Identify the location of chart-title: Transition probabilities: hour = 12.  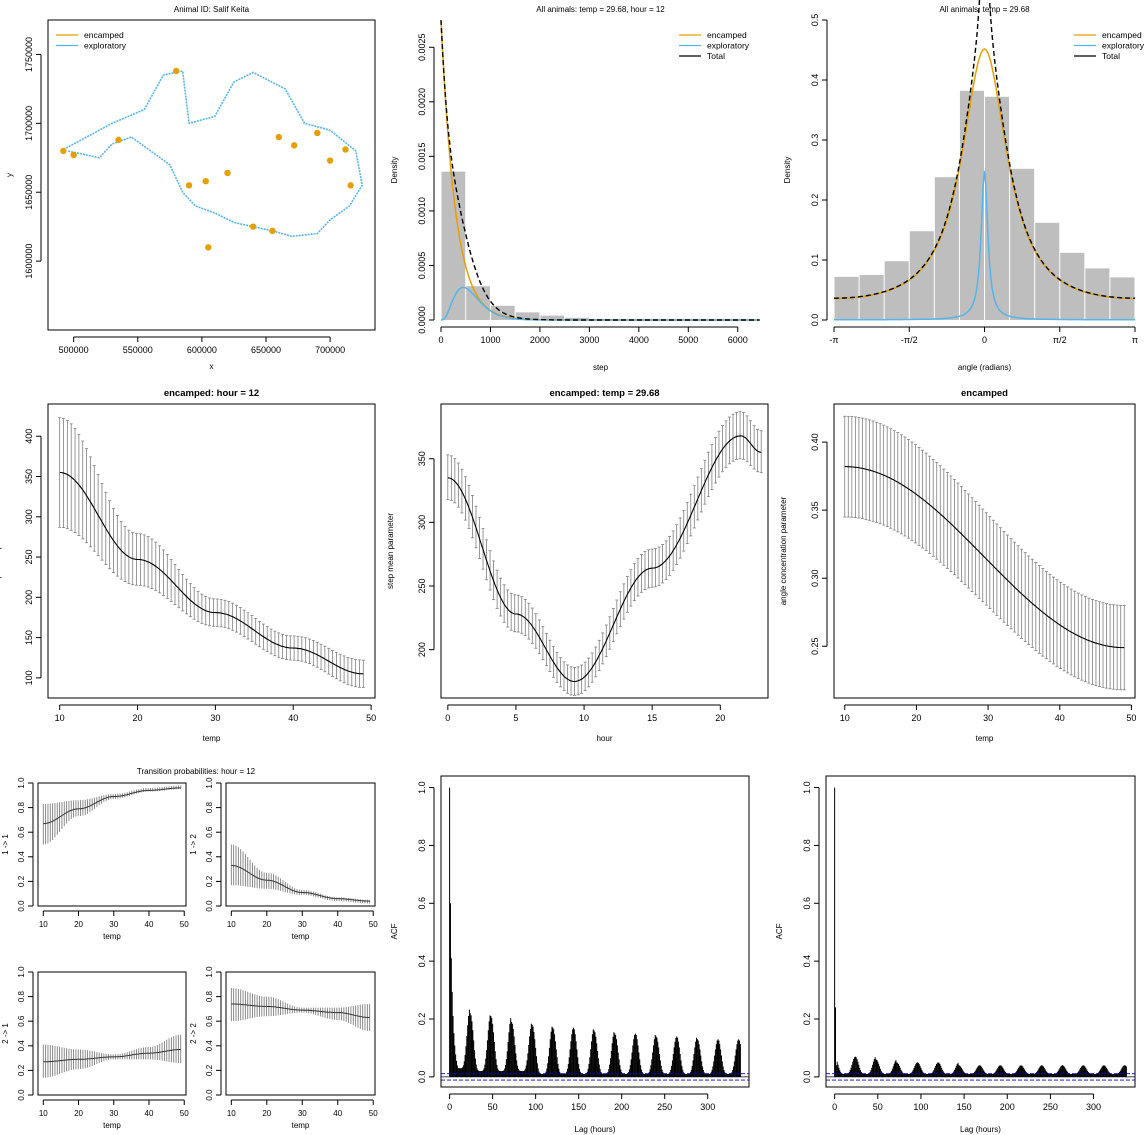
(196, 771).